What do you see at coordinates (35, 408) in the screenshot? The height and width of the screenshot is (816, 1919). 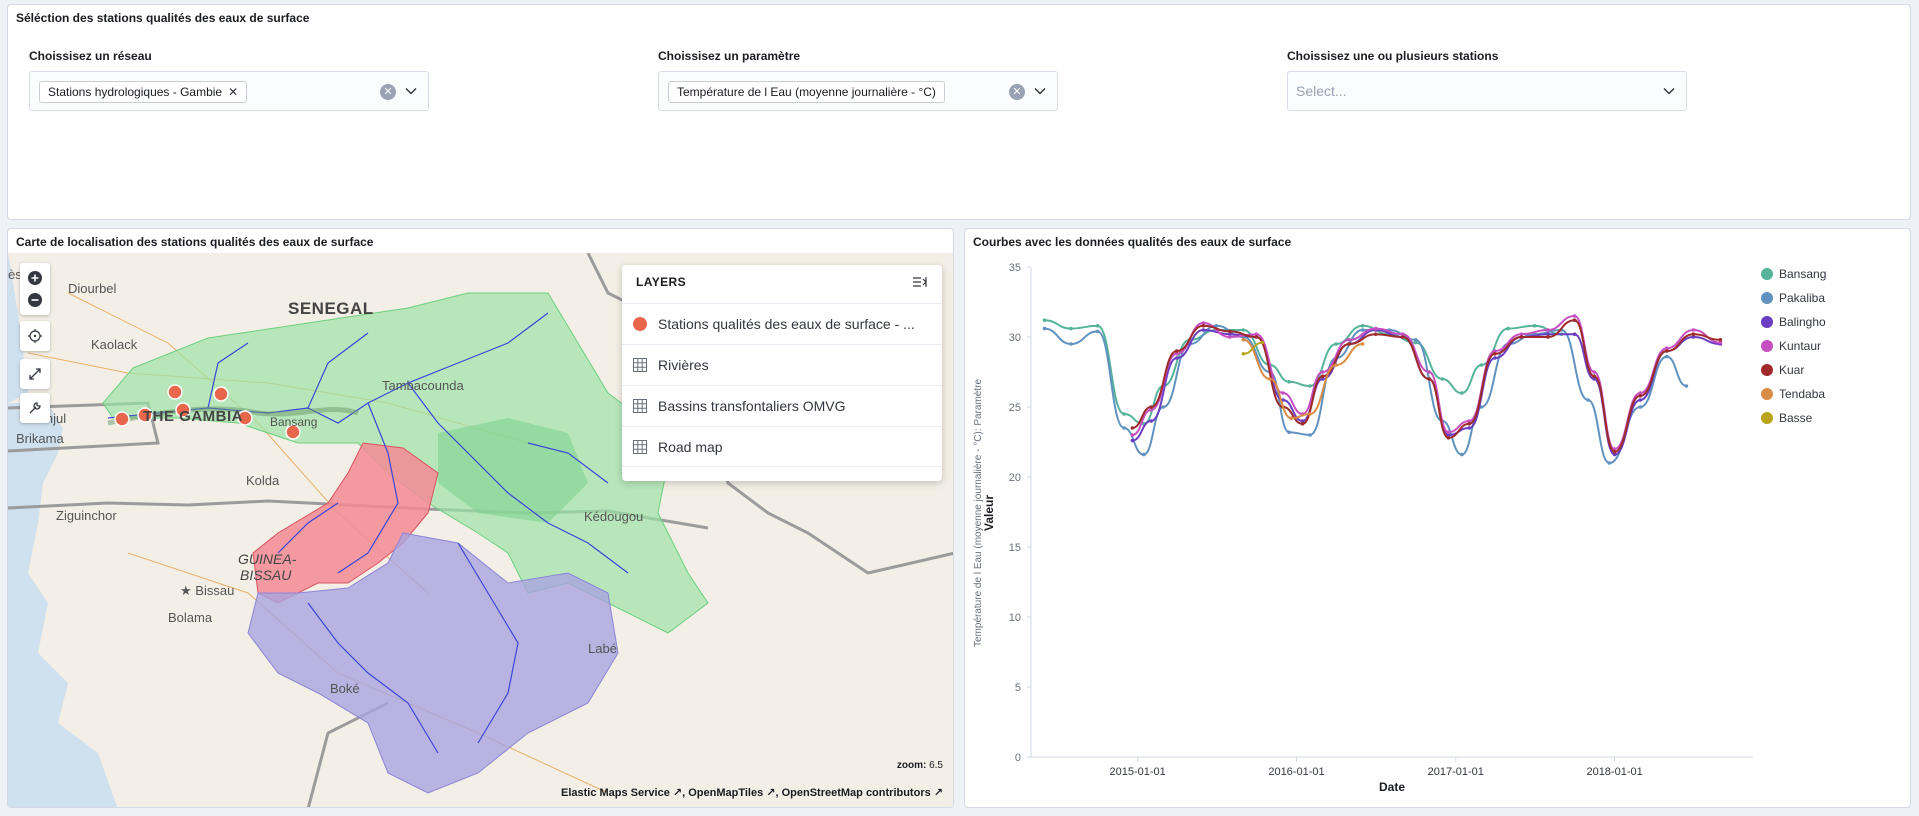 I see `draw-tool-button` at bounding box center [35, 408].